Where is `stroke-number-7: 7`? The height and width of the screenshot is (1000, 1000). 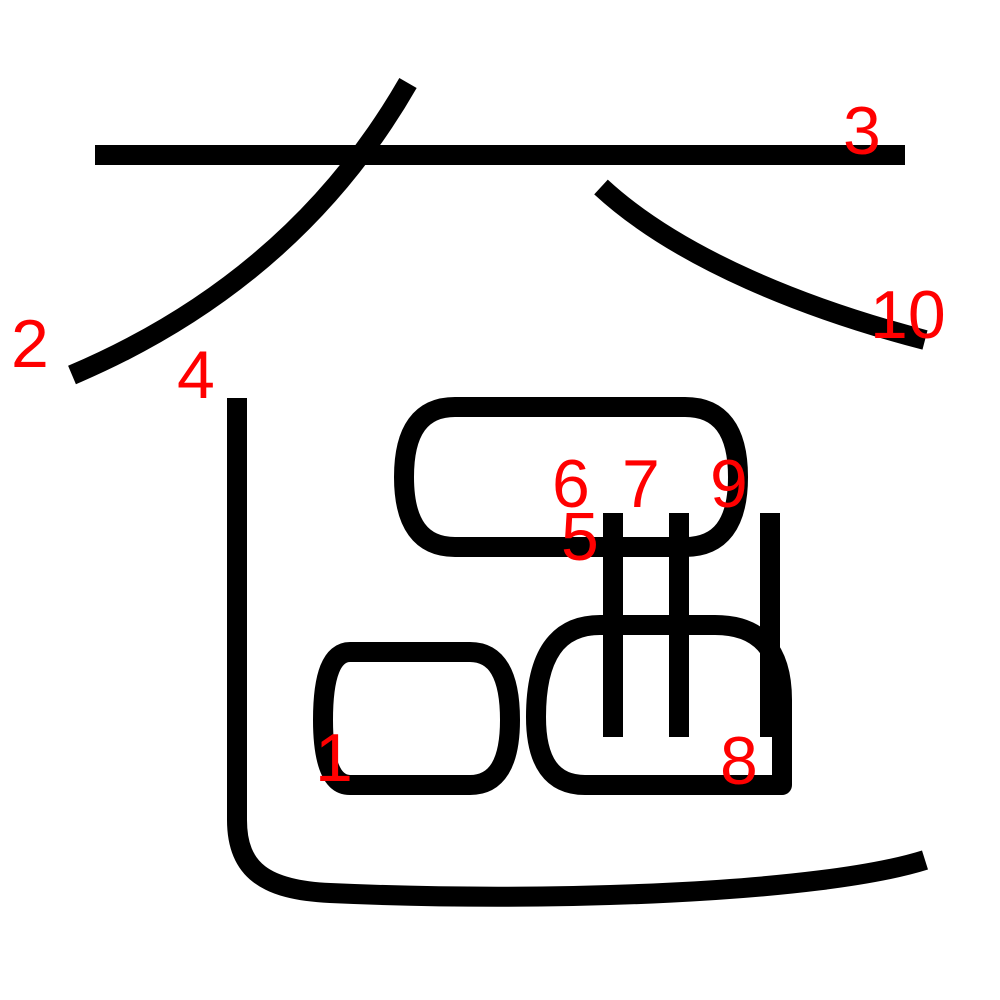 stroke-number-7: 7 is located at coordinates (641, 484).